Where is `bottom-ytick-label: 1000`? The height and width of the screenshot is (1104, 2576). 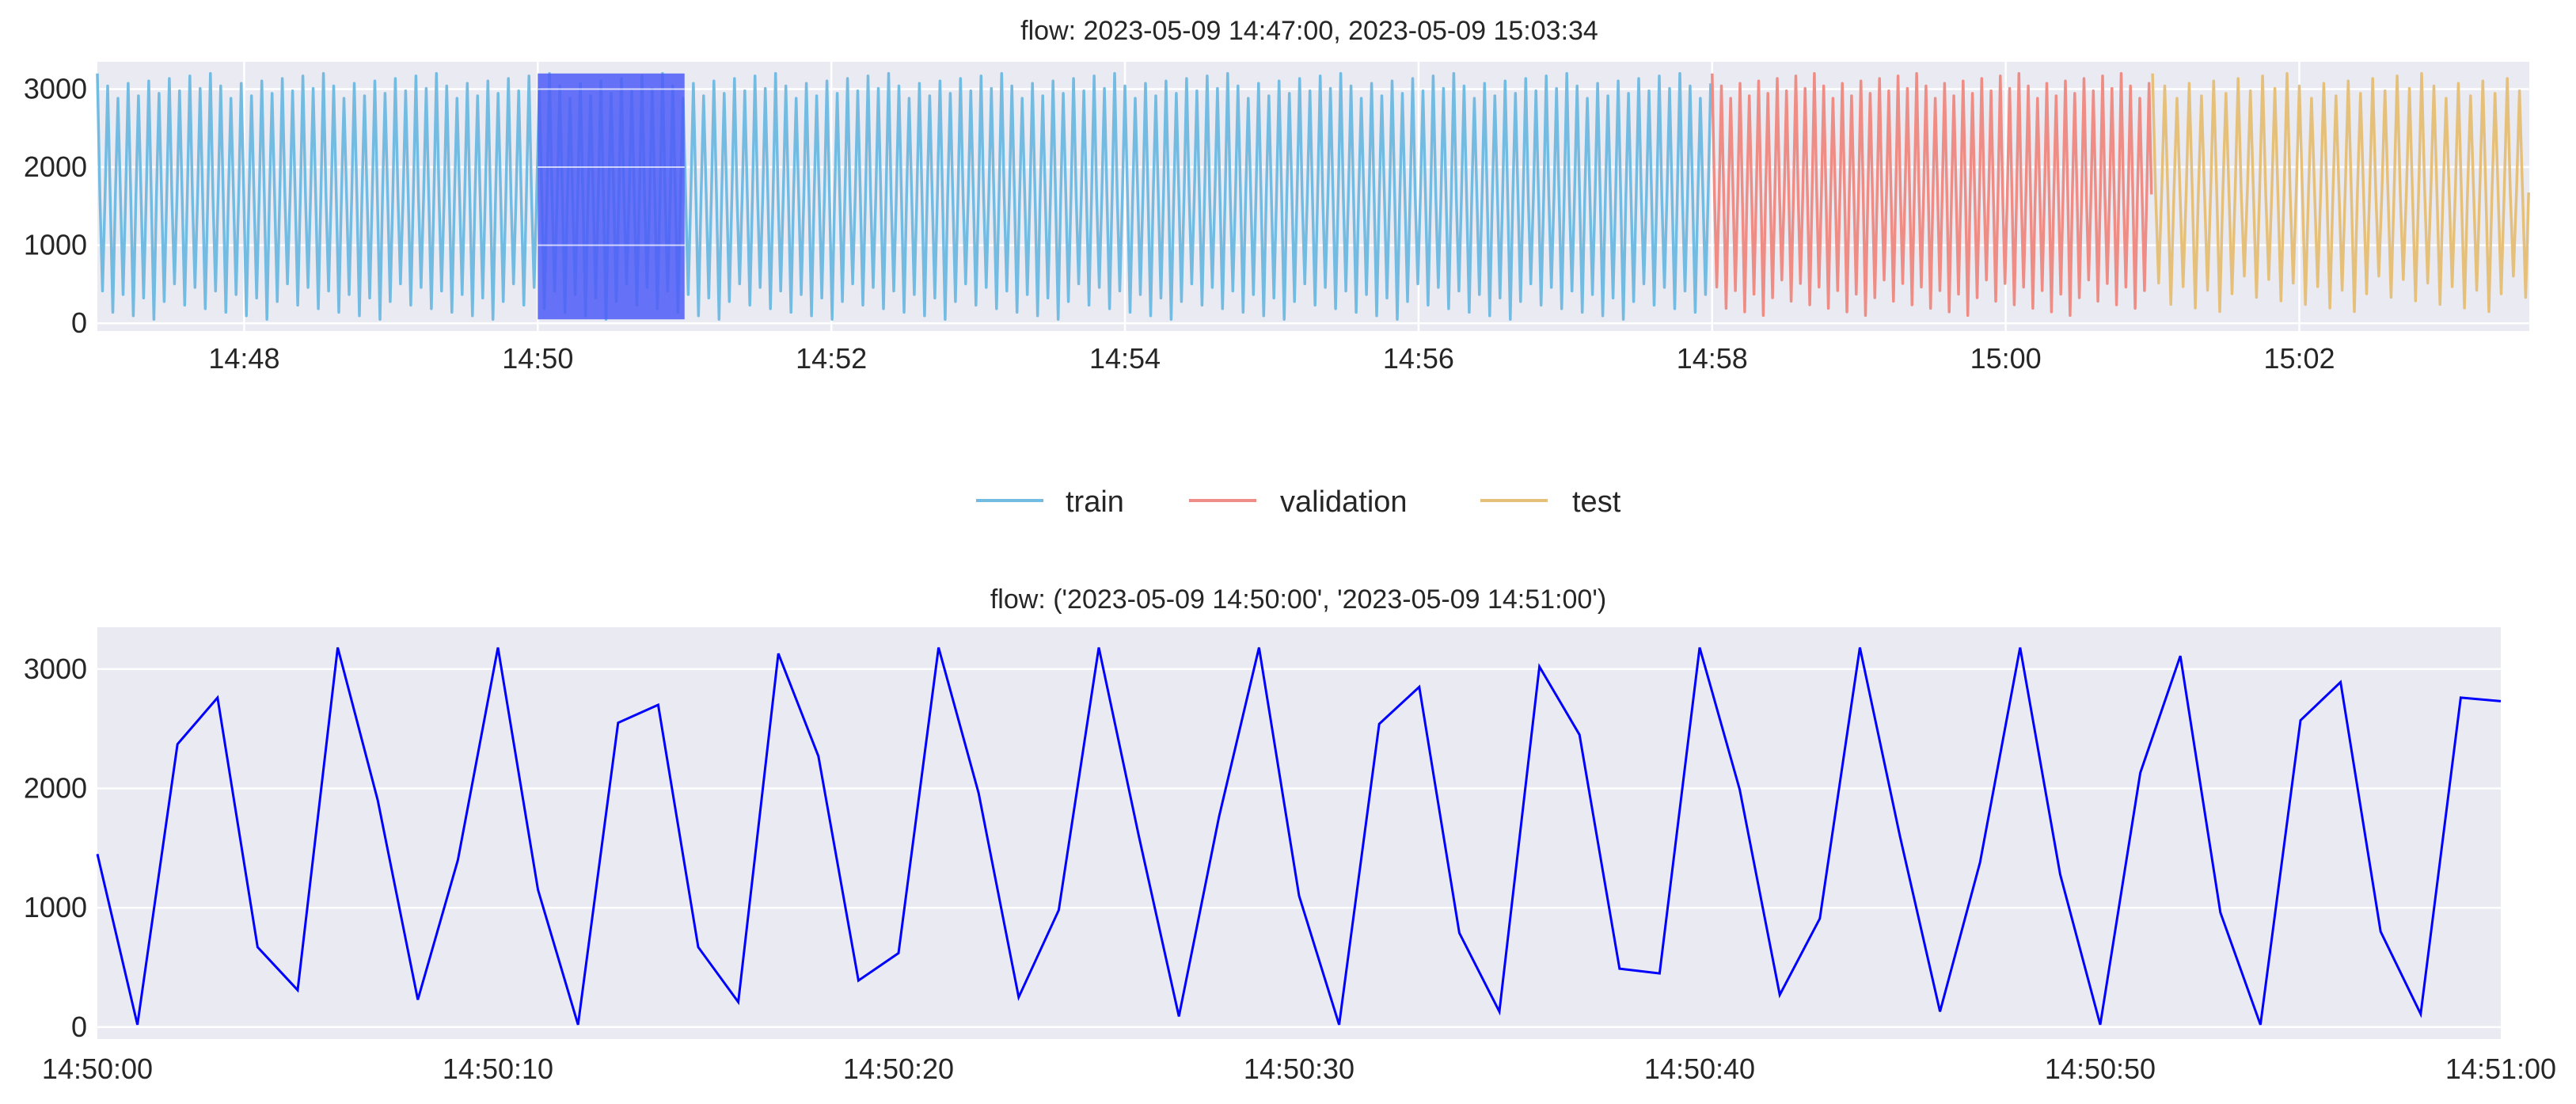 bottom-ytick-label: 1000 is located at coordinates (56, 907).